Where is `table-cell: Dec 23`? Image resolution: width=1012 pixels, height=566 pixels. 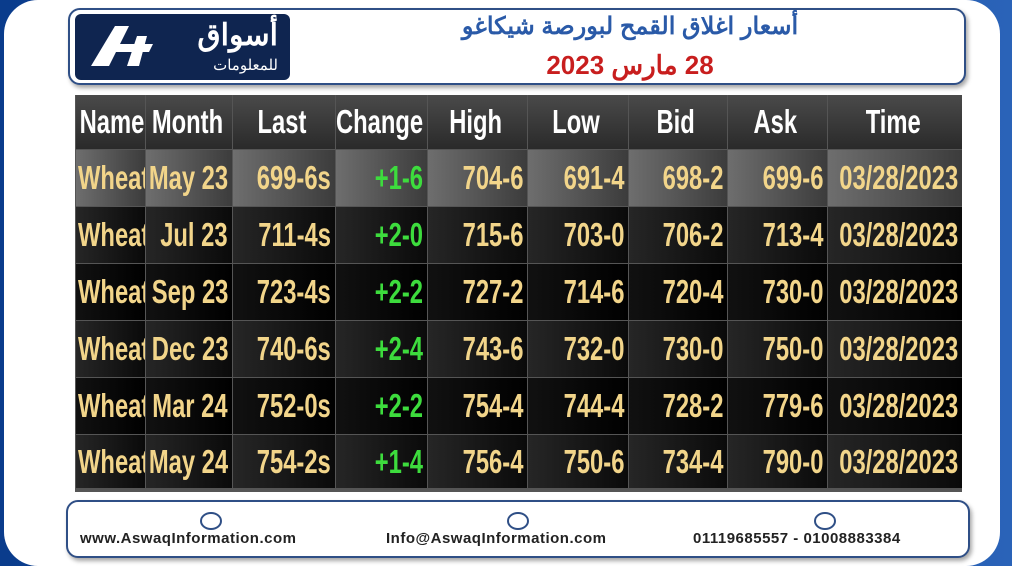 table-cell: Dec 23 is located at coordinates (189, 349).